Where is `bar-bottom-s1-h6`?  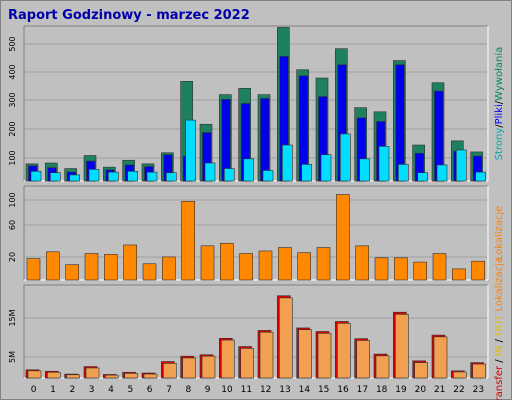
bar-bottom-s1-h6 is located at coordinates (150, 376).